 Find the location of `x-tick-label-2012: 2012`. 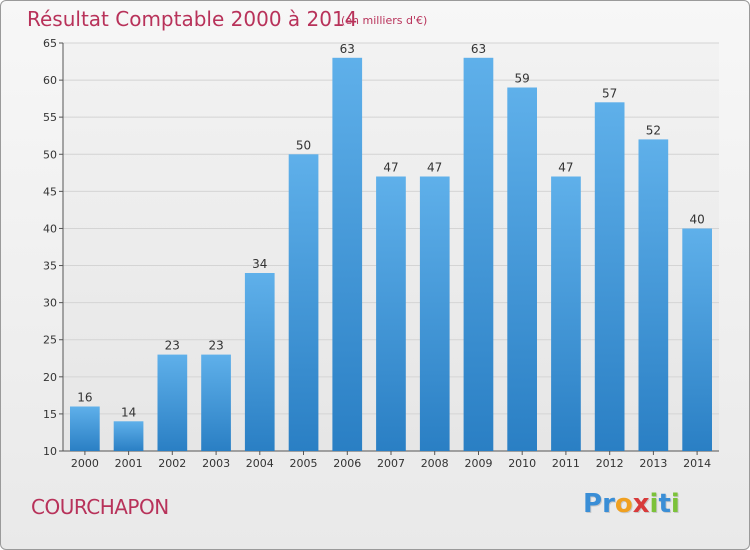

x-tick-label-2012: 2012 is located at coordinates (610, 463).